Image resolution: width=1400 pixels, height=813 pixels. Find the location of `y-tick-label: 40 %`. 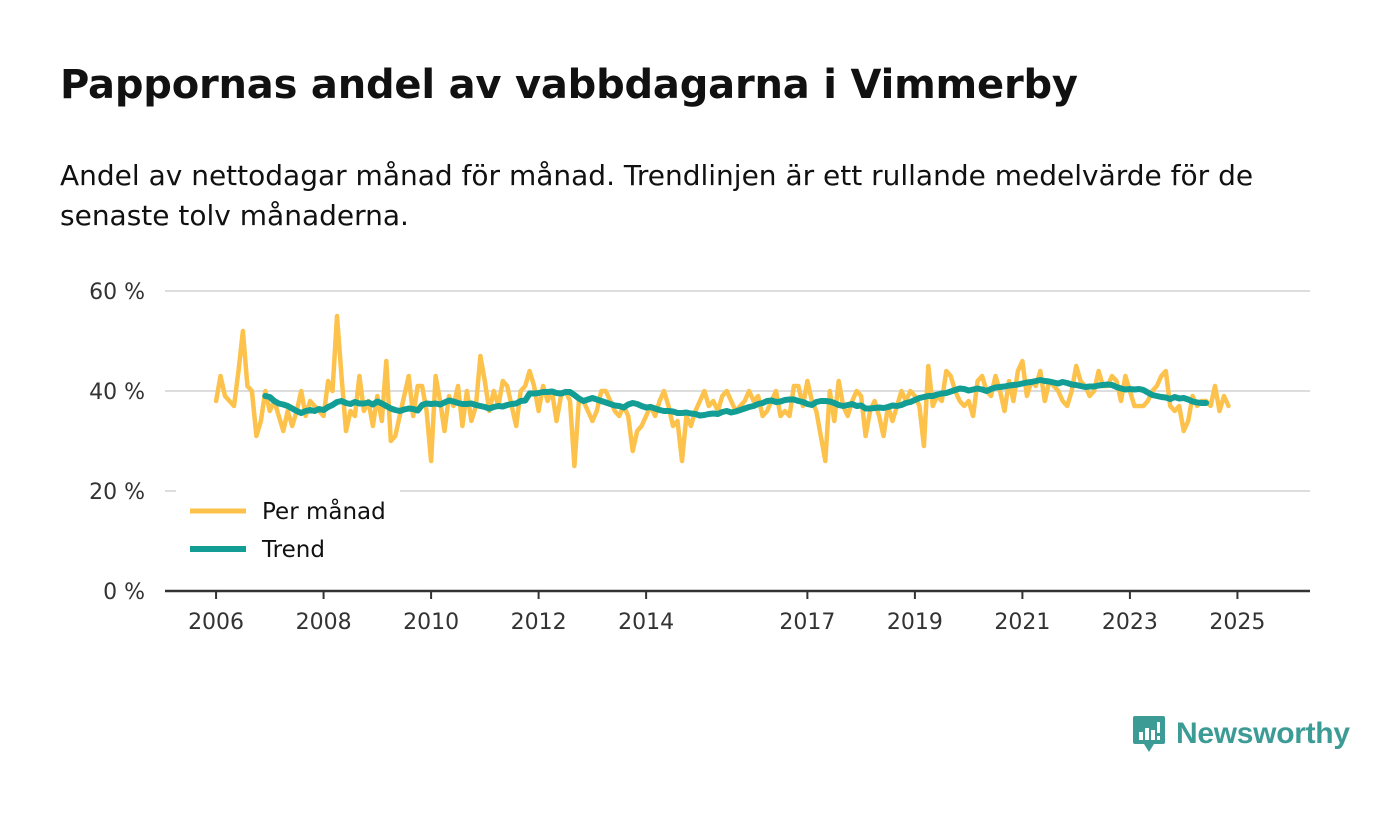

y-tick-label: 40 % is located at coordinates (117, 392).